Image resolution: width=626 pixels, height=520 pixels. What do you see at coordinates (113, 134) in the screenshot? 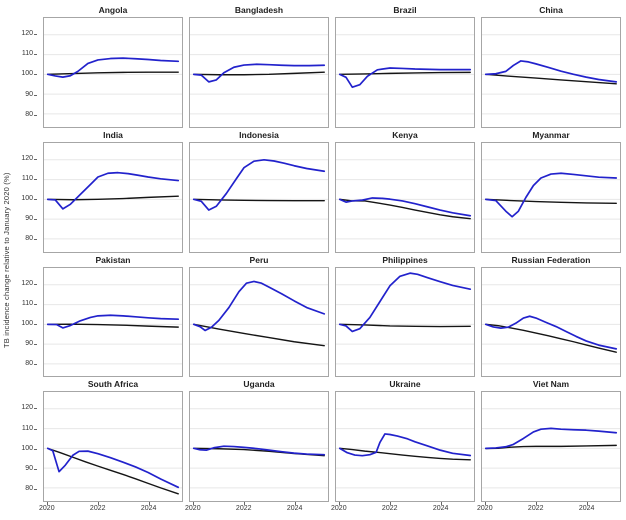
I see `facet-title: India` at bounding box center [113, 134].